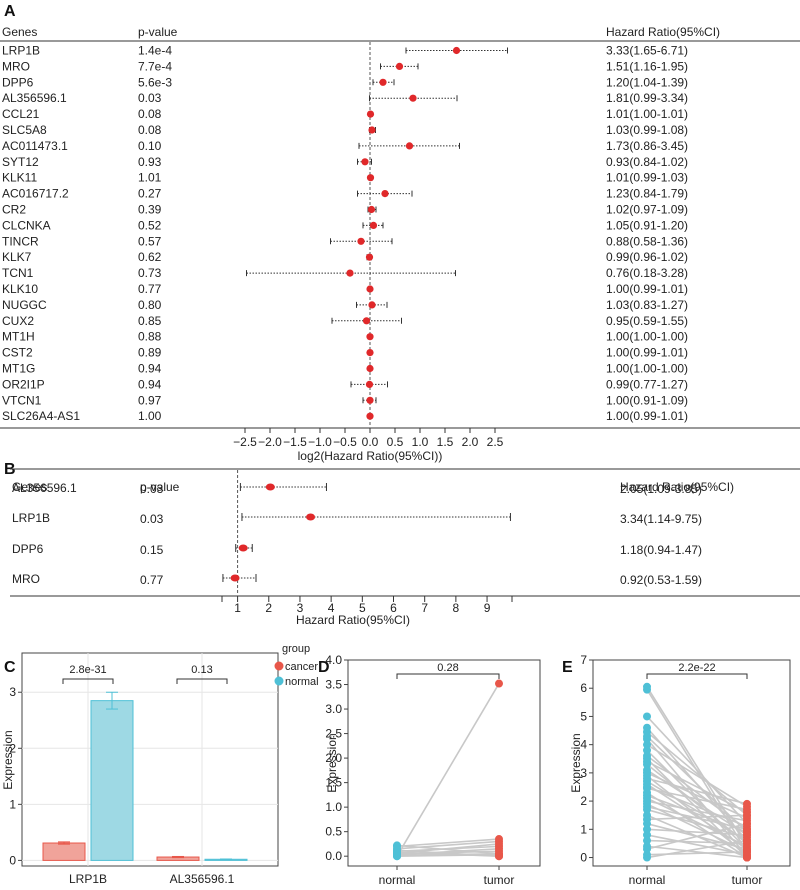  I want to click on x-tick-label: 1.0, so click(420, 442).